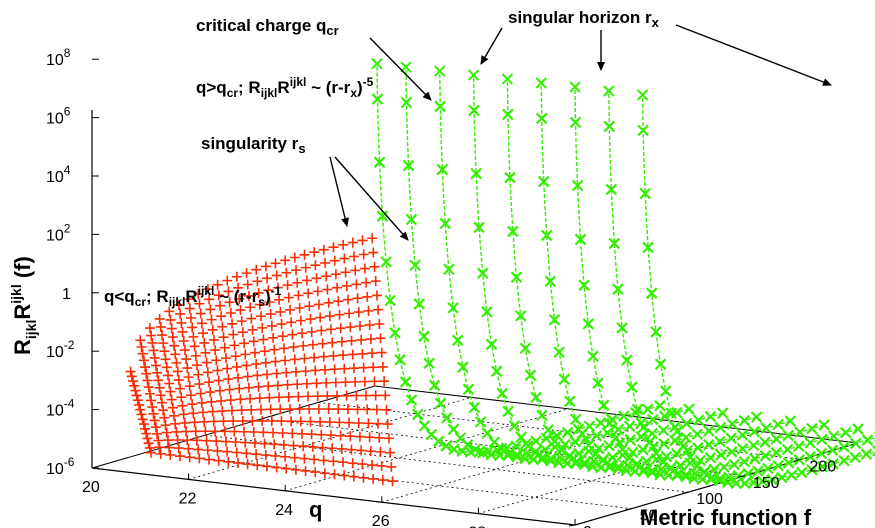 Image resolution: width=875 pixels, height=528 pixels. What do you see at coordinates (333, 496) in the screenshot?
I see `x-axis-line` at bounding box center [333, 496].